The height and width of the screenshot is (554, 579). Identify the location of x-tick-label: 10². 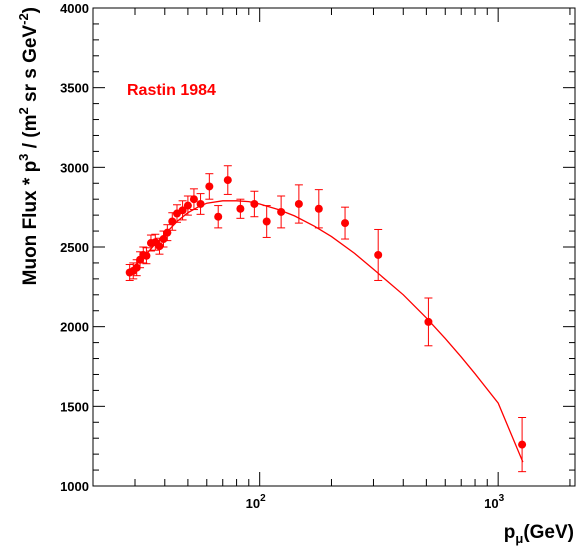
(256, 502).